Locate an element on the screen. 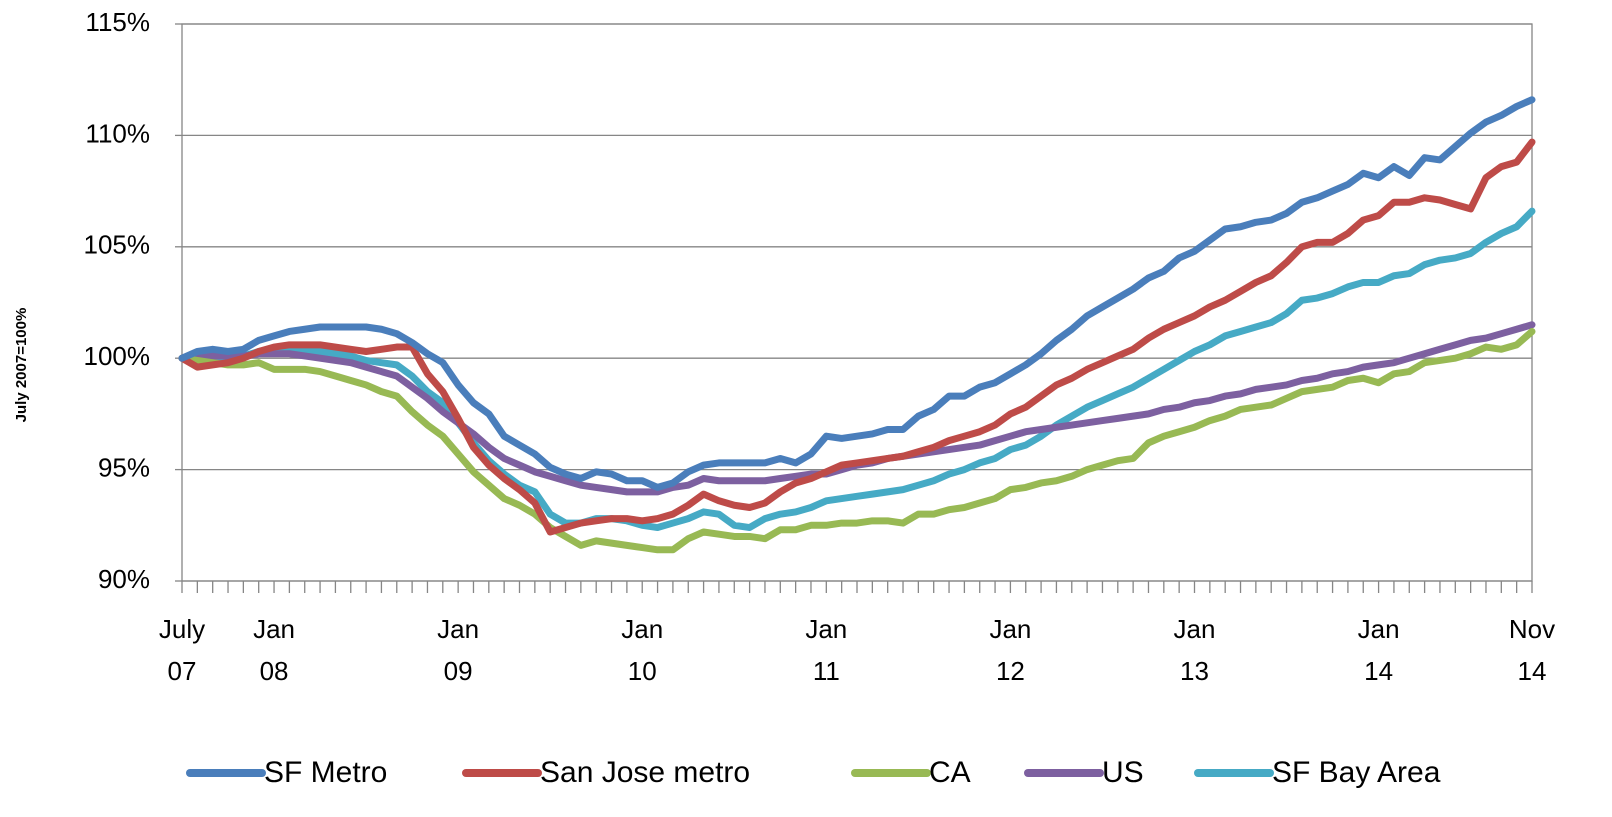  legend-label: SF Bay Area is located at coordinates (1356, 772).